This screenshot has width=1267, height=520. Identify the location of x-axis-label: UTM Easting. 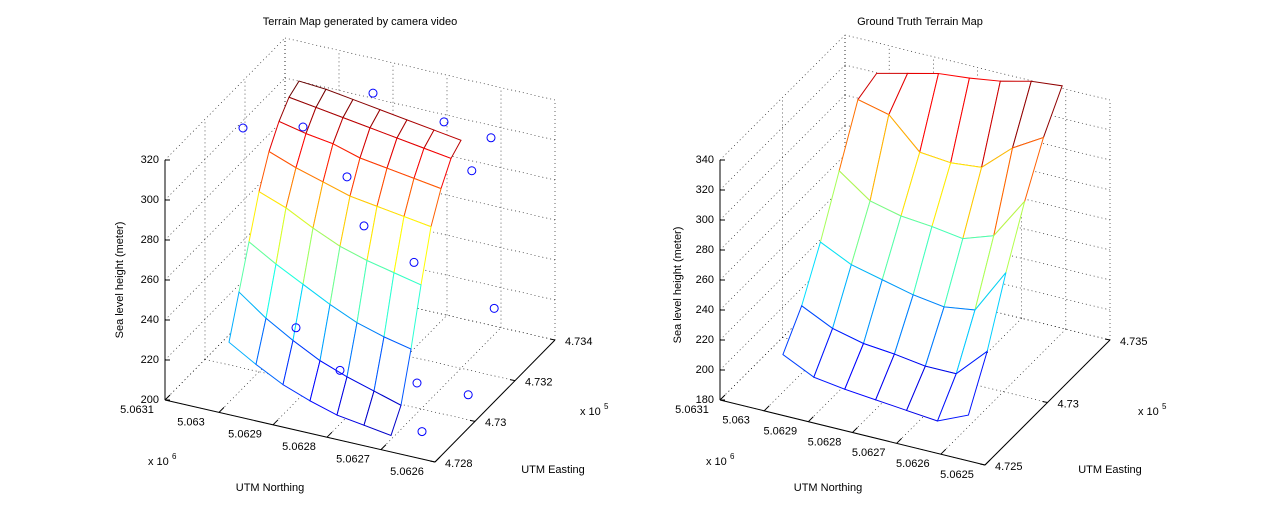
(553, 470).